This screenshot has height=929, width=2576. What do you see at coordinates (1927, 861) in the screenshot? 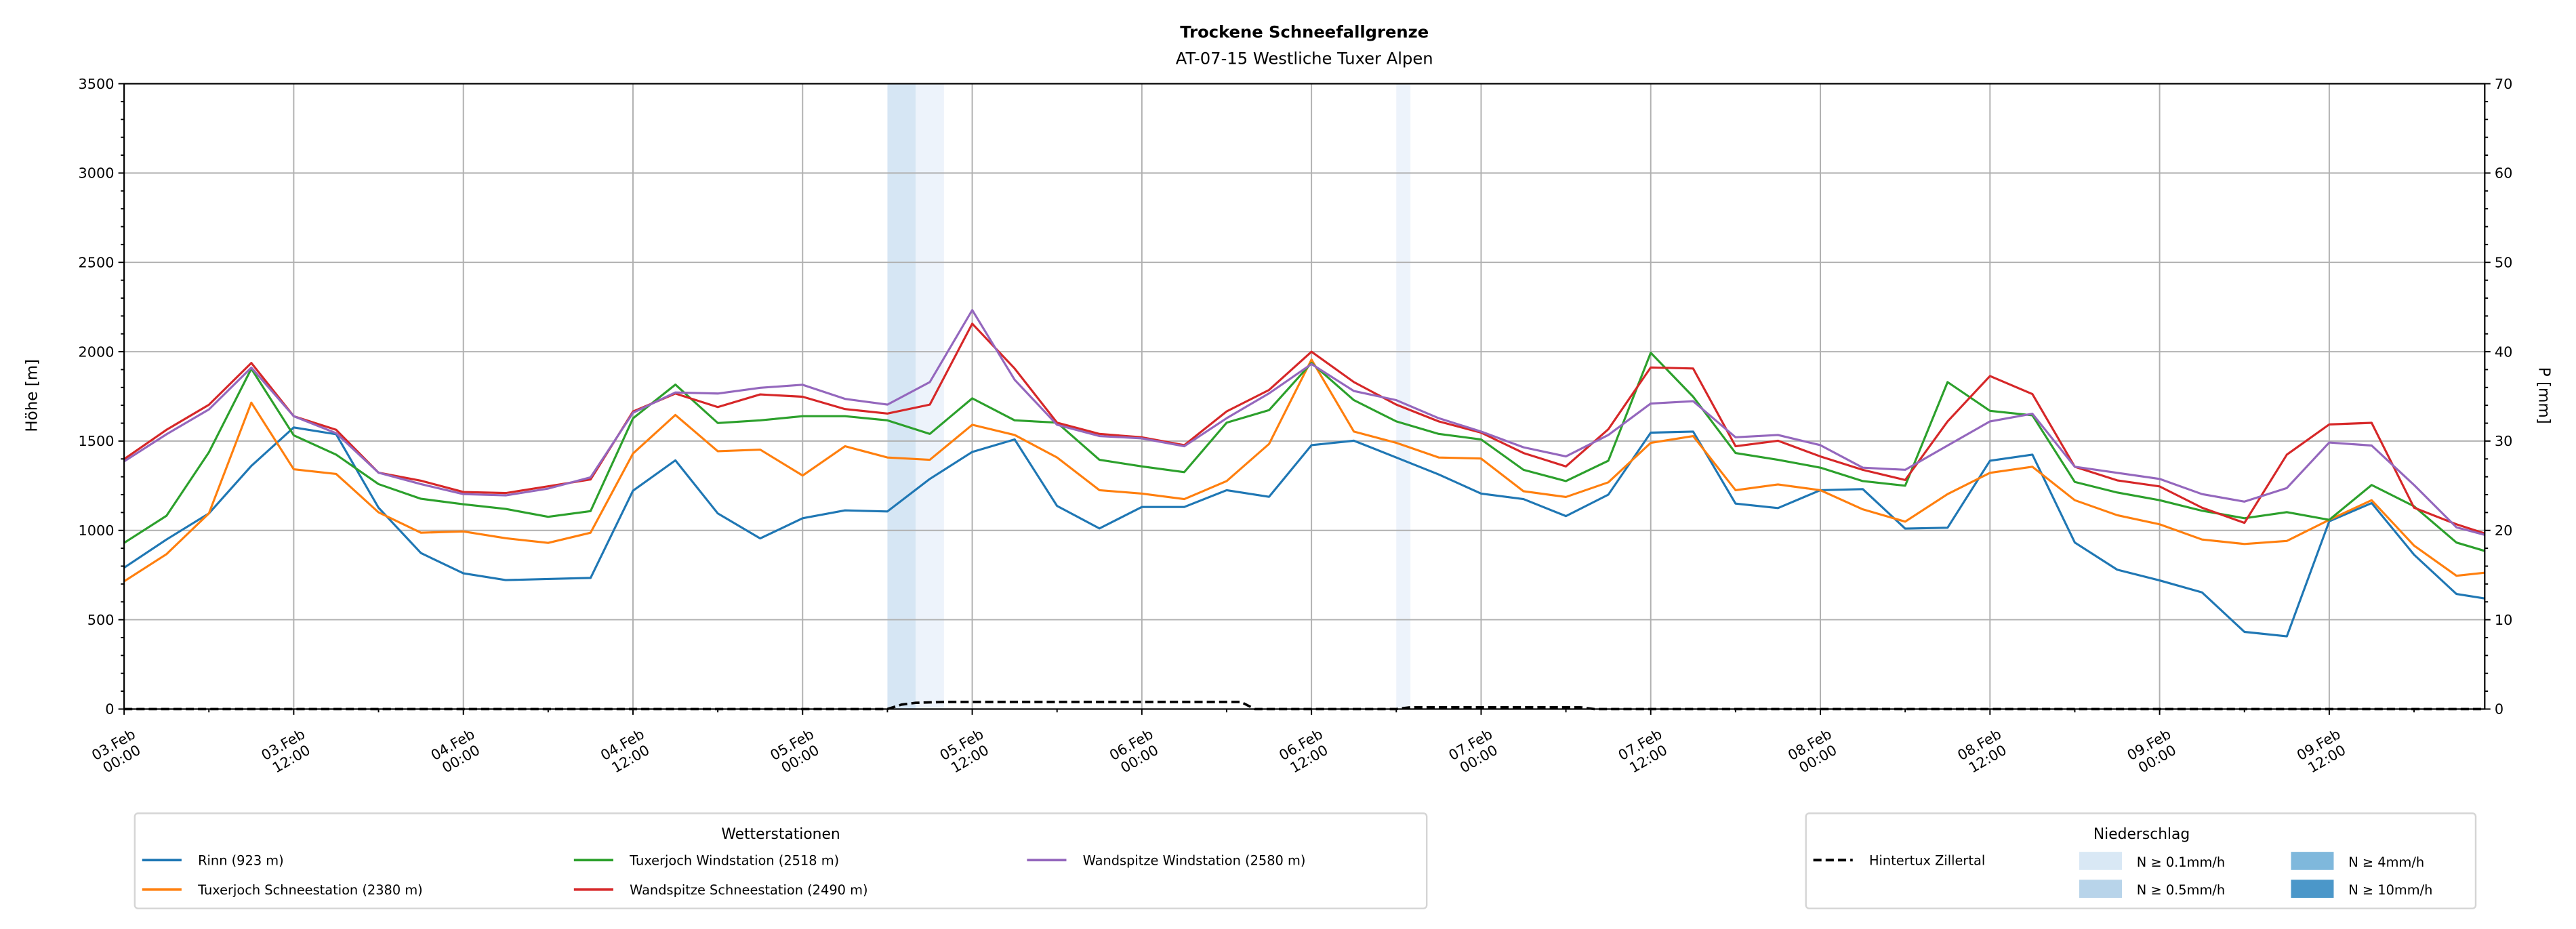
I see `legend-precip-line-label: Hintertux Zillertal` at bounding box center [1927, 861].